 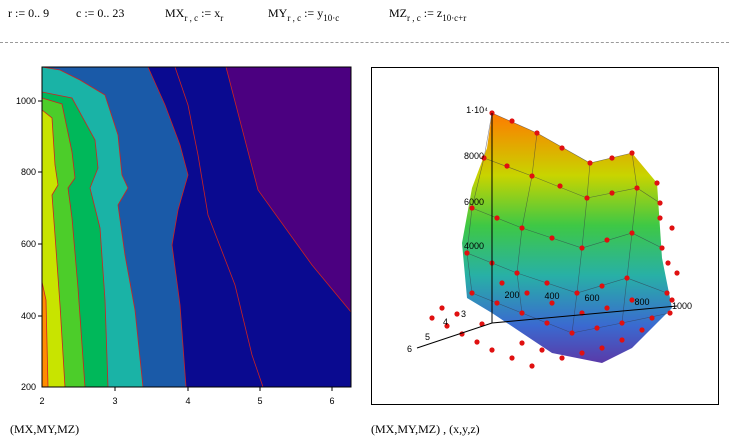 What do you see at coordinates (26, 101) in the screenshot?
I see `contour-y-tick: 1000` at bounding box center [26, 101].